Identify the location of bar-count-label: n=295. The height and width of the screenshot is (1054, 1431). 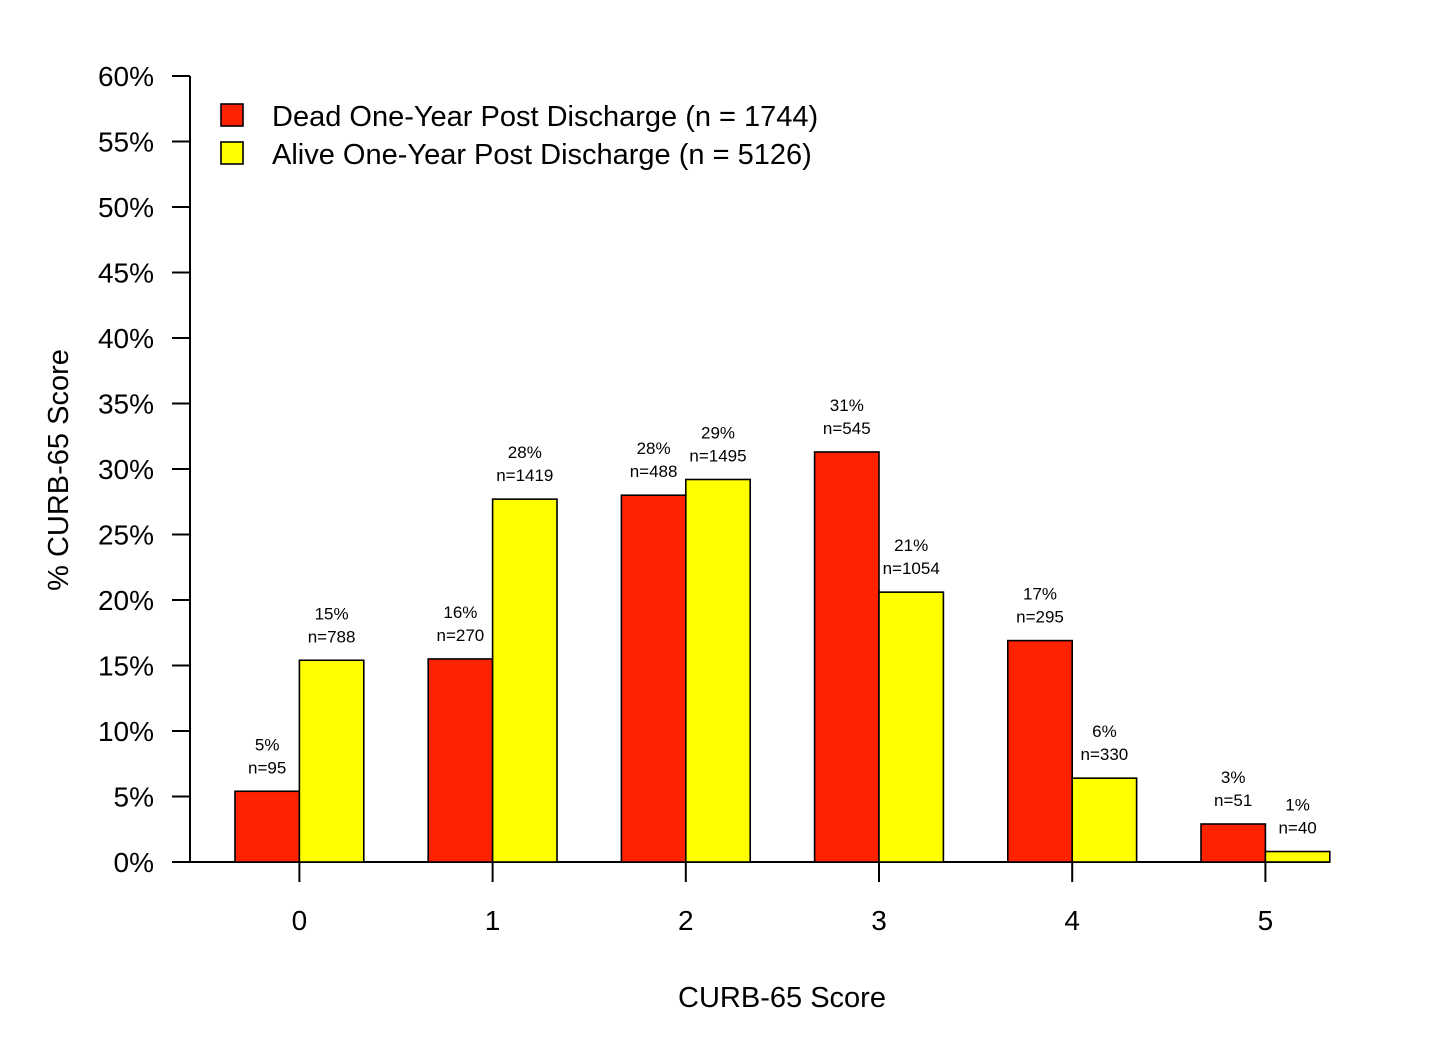
(1040, 617).